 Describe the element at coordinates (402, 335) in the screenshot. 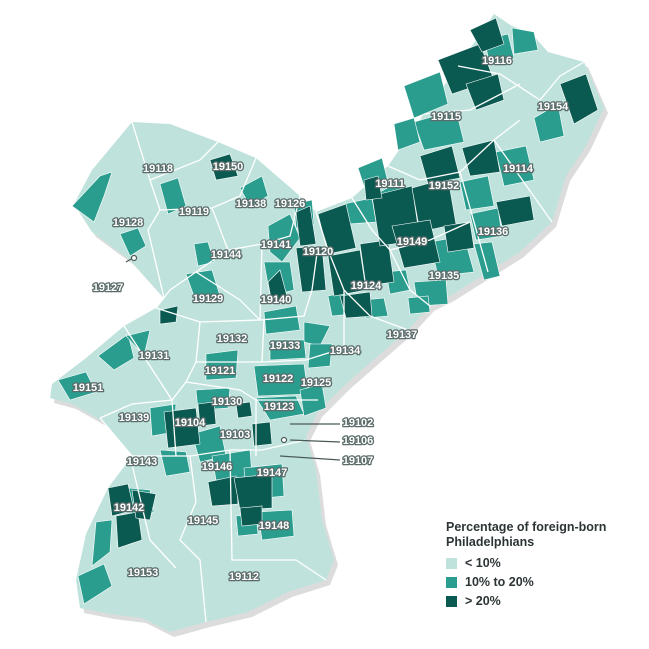

I see `zip-label-19137: 19137` at that location.